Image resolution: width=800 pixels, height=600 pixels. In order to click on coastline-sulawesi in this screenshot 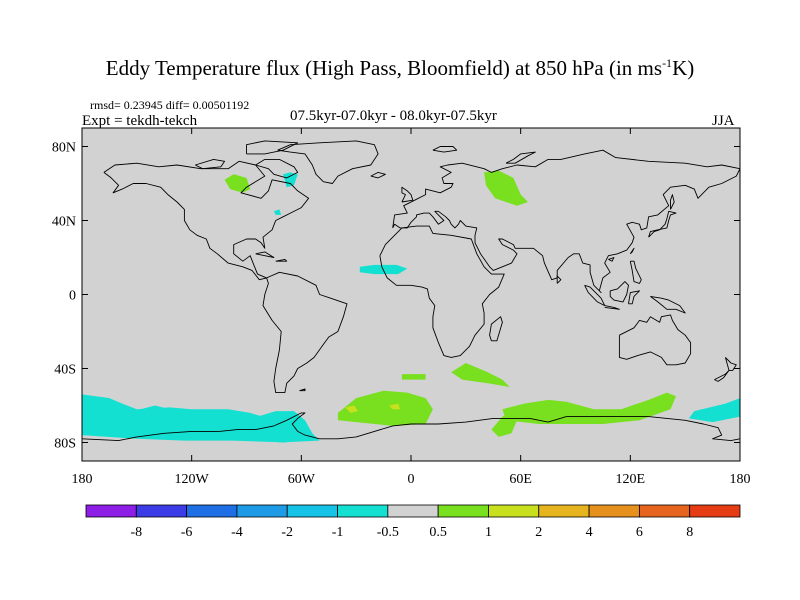, I will do `click(634, 297)`.